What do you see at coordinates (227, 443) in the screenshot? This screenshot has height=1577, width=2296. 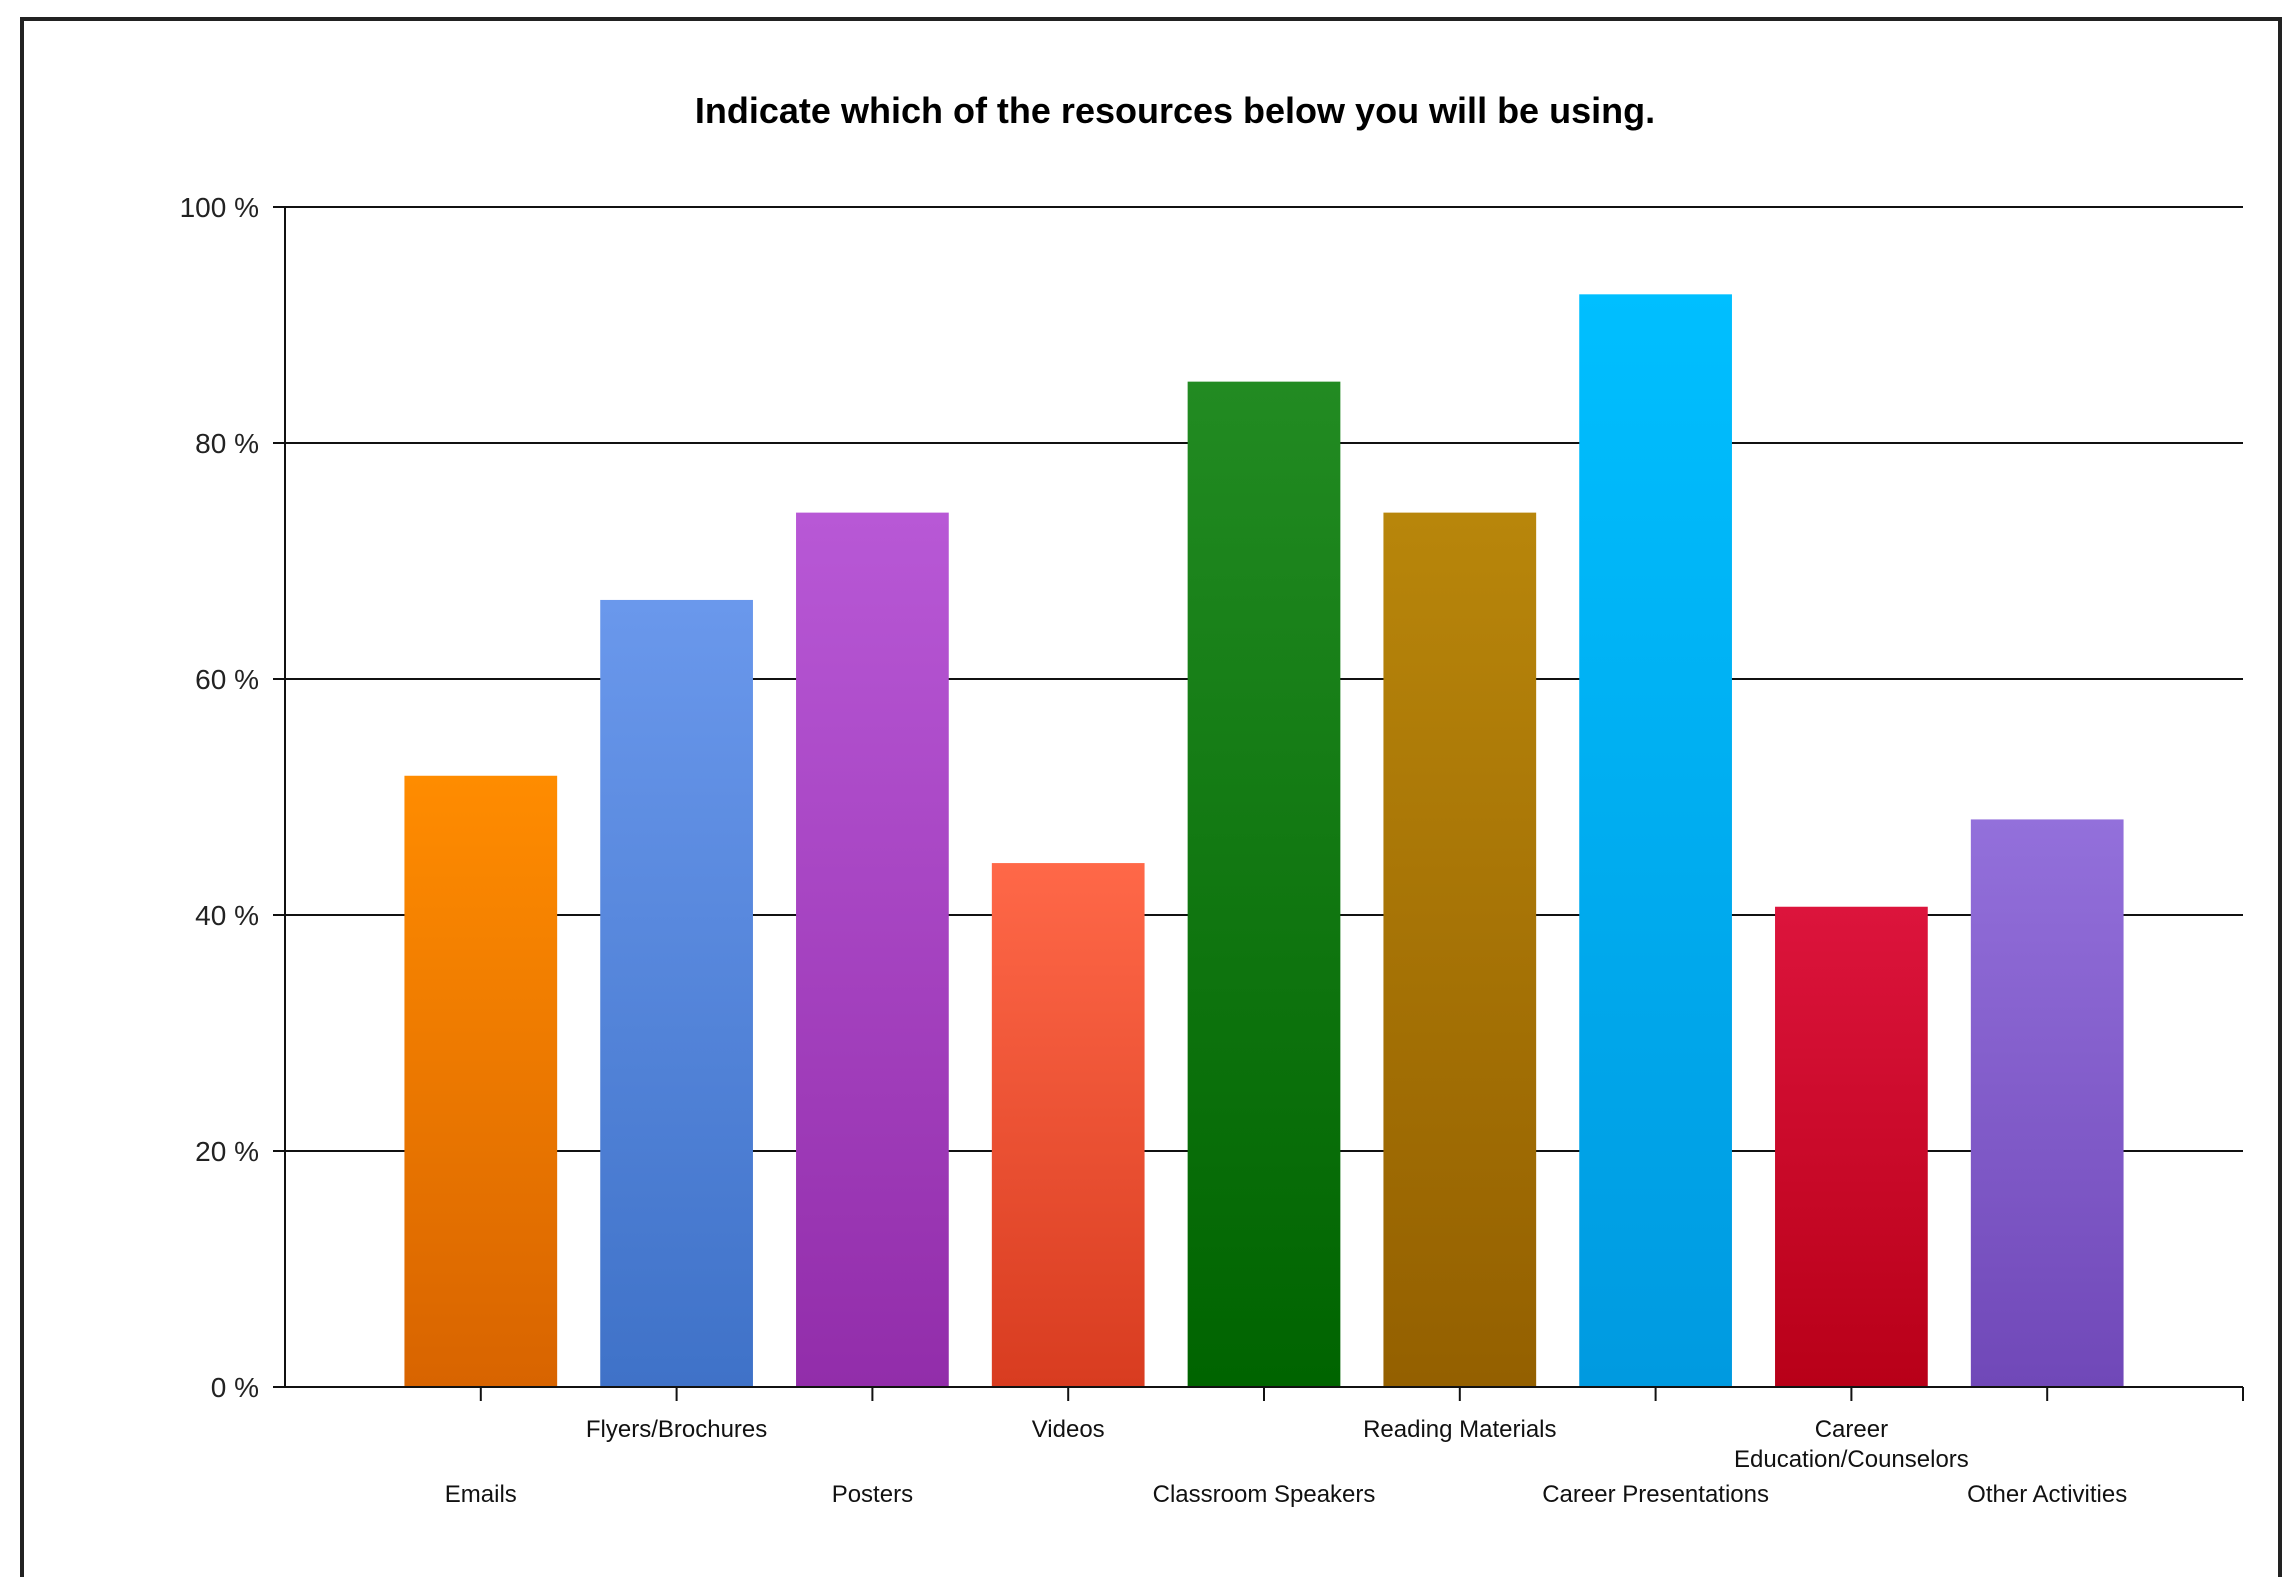 I see `y-tick-label: 80 %` at bounding box center [227, 443].